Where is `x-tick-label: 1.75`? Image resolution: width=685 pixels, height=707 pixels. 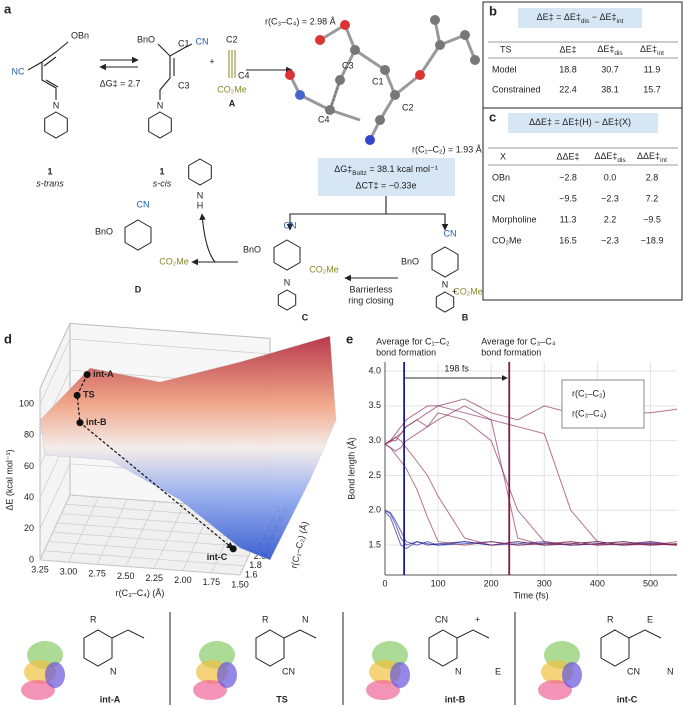
x-tick-label: 1.75 is located at coordinates (212, 582).